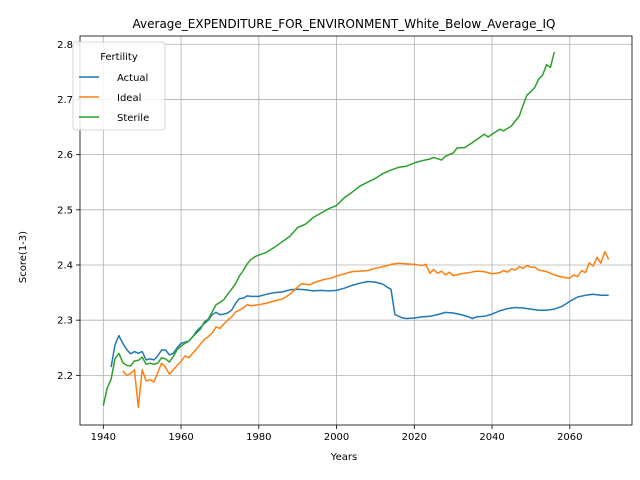  I want to click on y-tick-label: 2.5, so click(65, 210).